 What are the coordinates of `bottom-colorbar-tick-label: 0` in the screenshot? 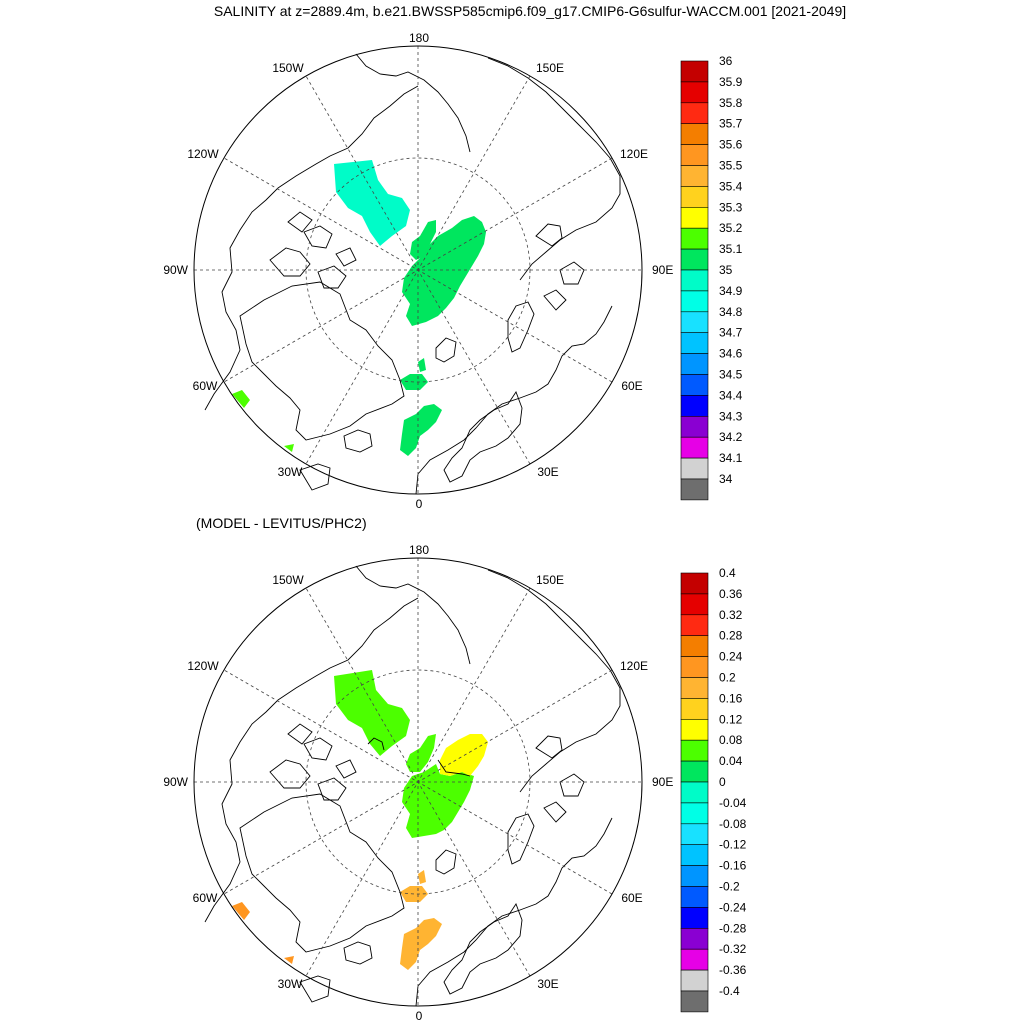 It's located at (722, 782).